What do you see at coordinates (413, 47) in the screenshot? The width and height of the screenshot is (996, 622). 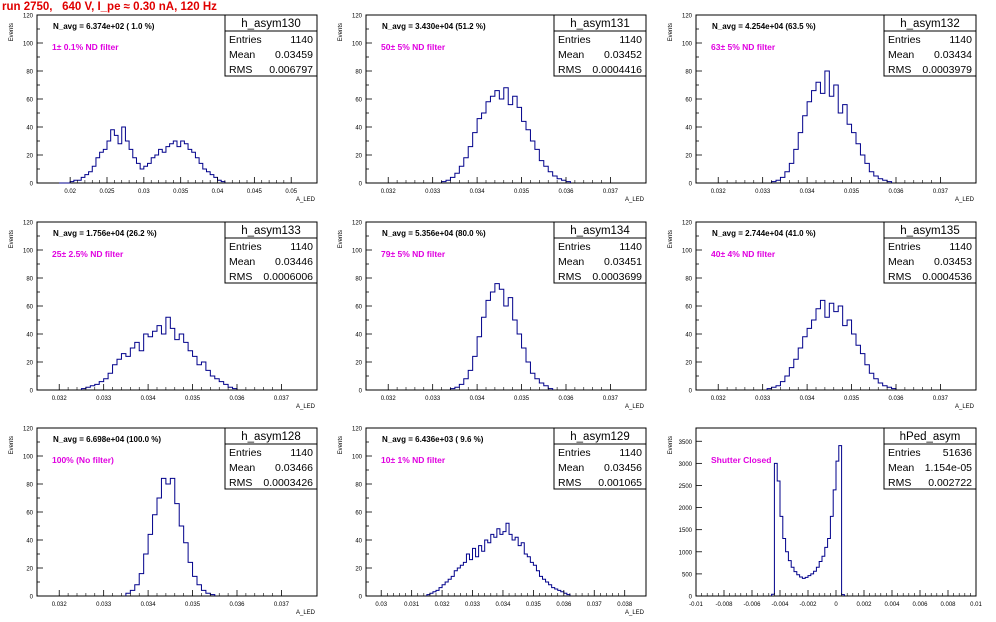 I see `filter-annotation: 50± 5% ND filter` at bounding box center [413, 47].